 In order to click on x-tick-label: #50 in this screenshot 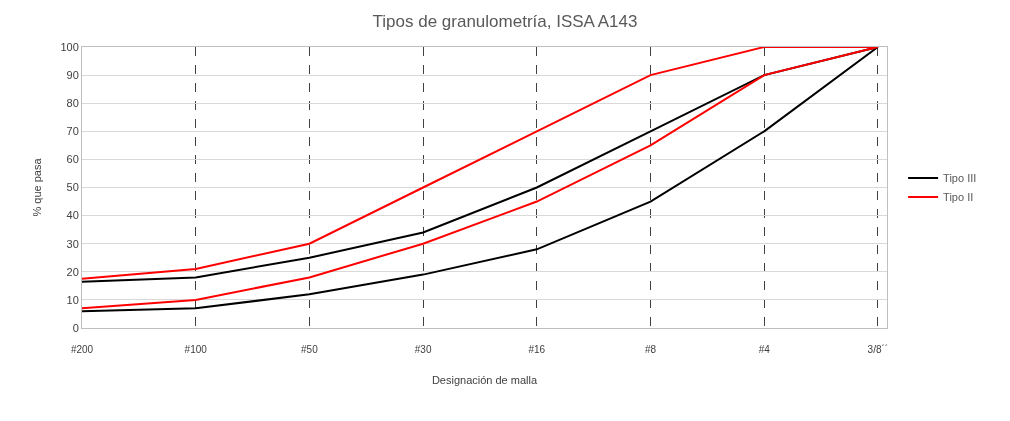, I will do `click(310, 349)`.